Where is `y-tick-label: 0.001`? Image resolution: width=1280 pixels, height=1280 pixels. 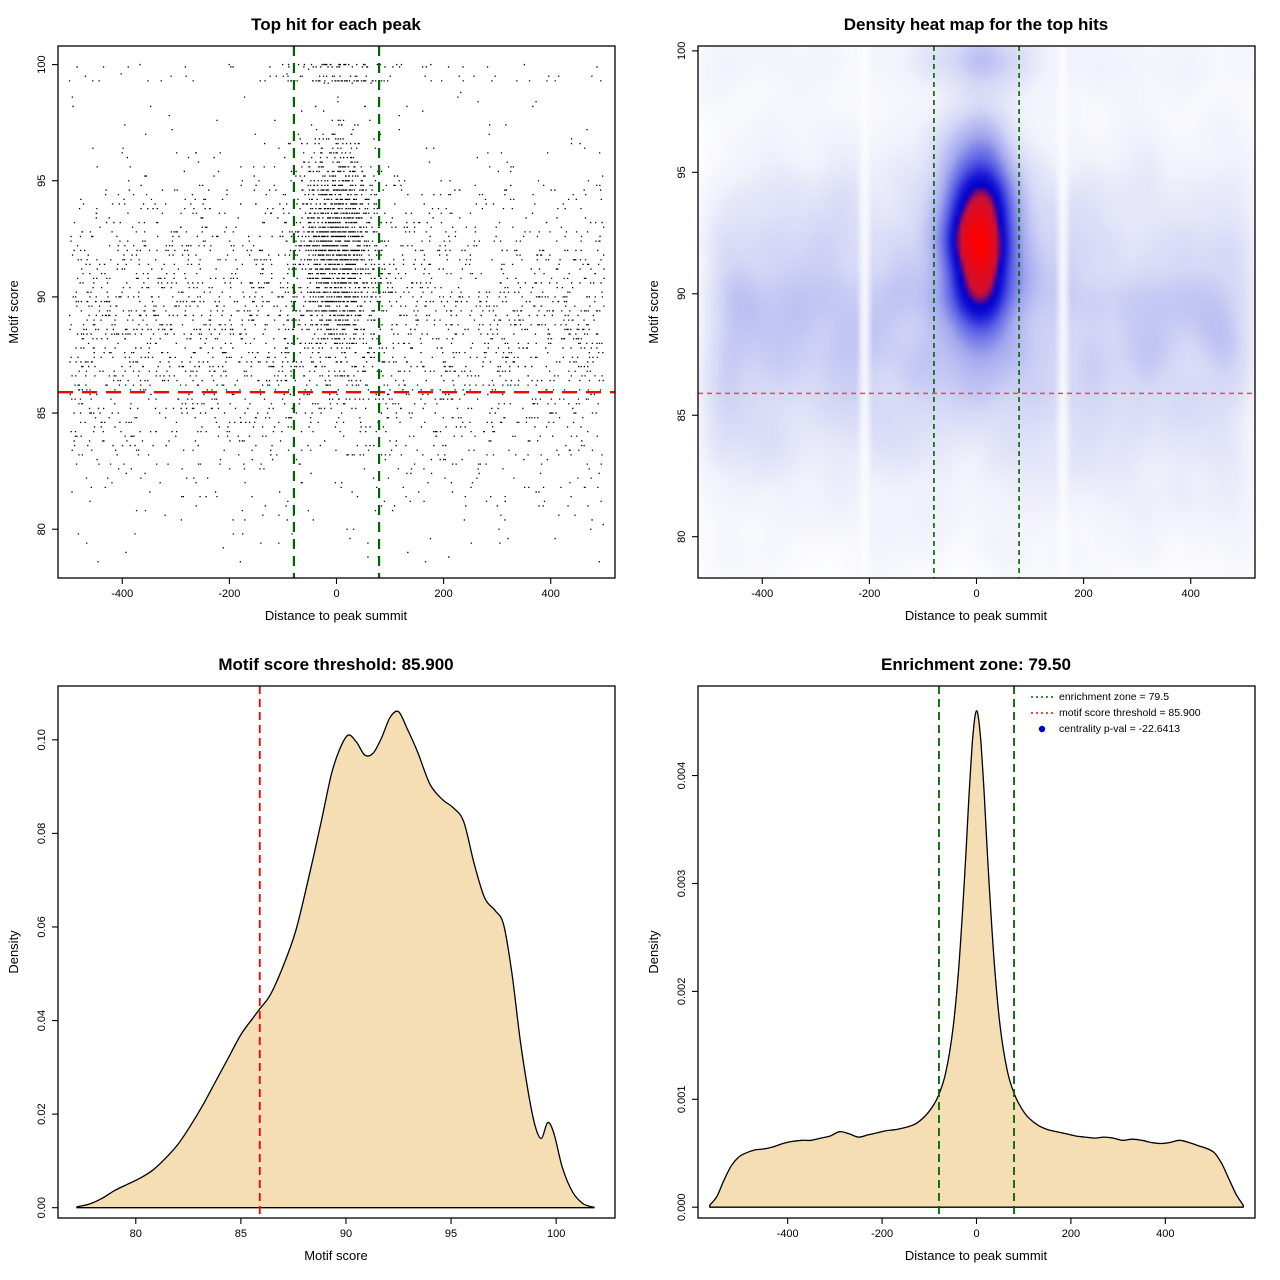
y-tick-label: 0.001 is located at coordinates (682, 1100).